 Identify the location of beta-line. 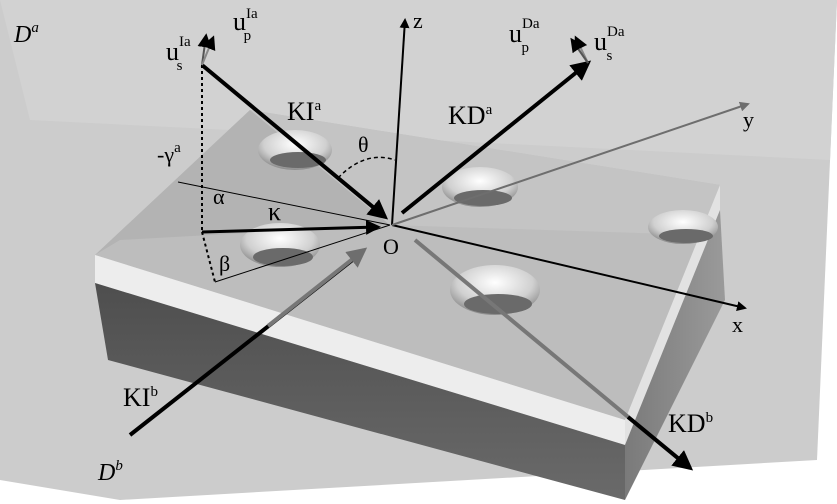
(302, 253).